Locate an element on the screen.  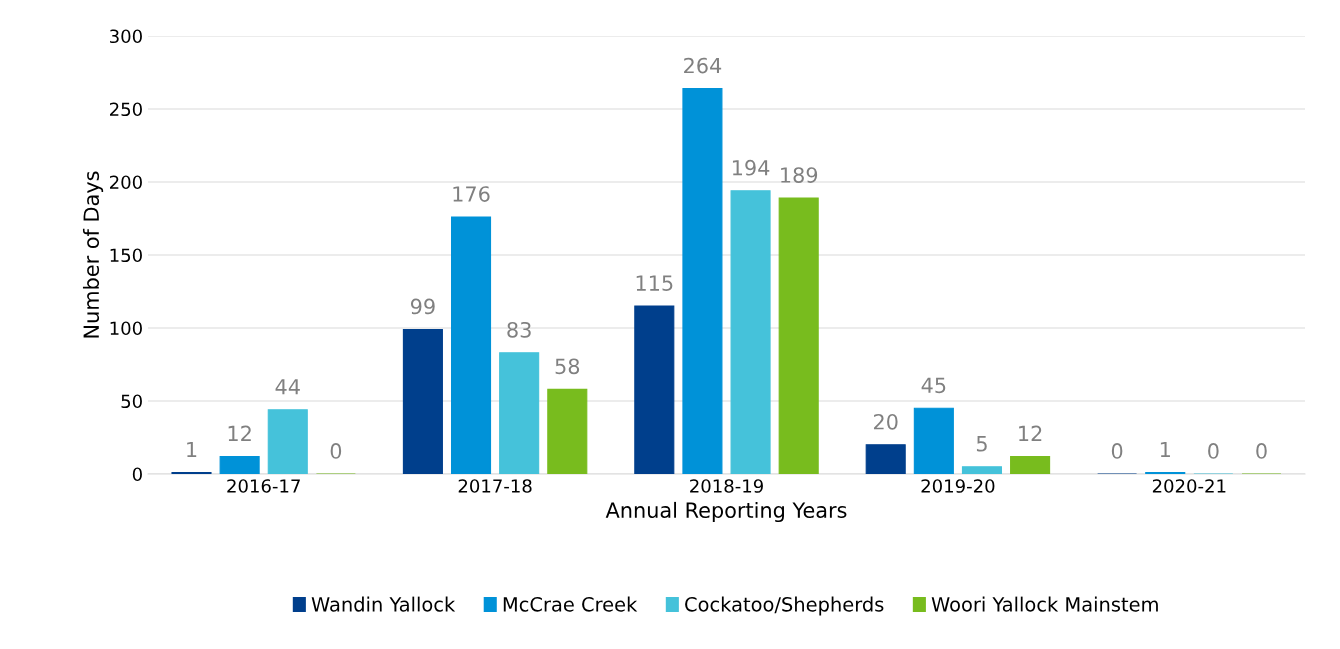
legend-label: Cockatoo/Shepherds is located at coordinates (784, 606).